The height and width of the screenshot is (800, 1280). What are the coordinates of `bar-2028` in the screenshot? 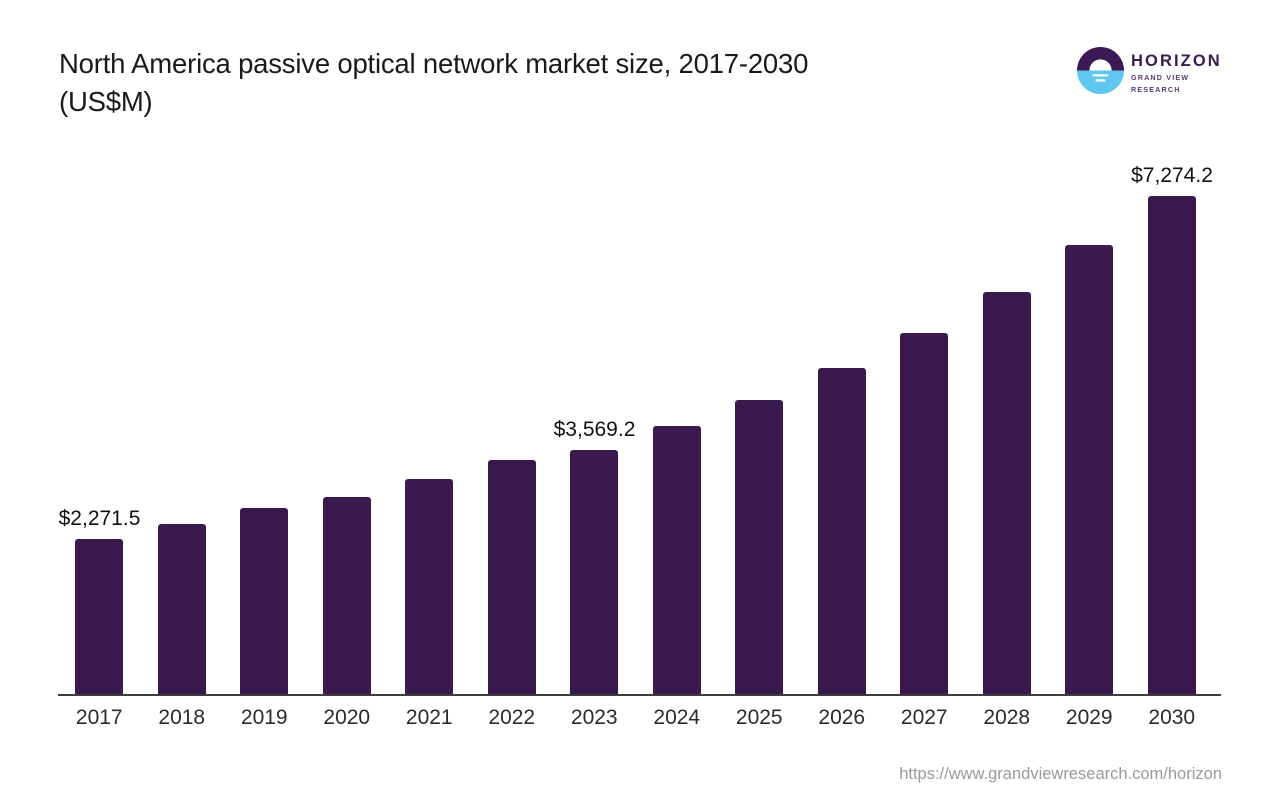 It's located at (1007, 414).